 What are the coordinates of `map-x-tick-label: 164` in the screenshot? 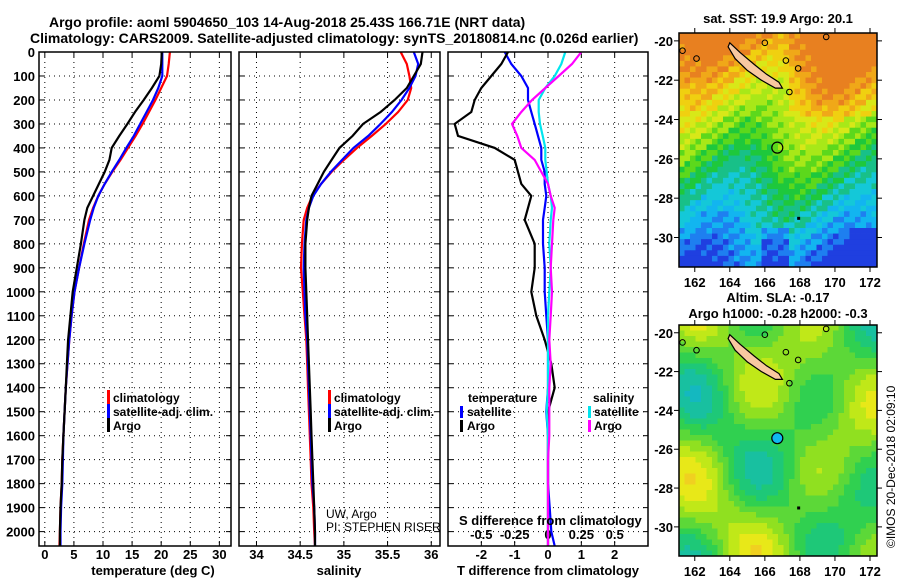 It's located at (730, 282).